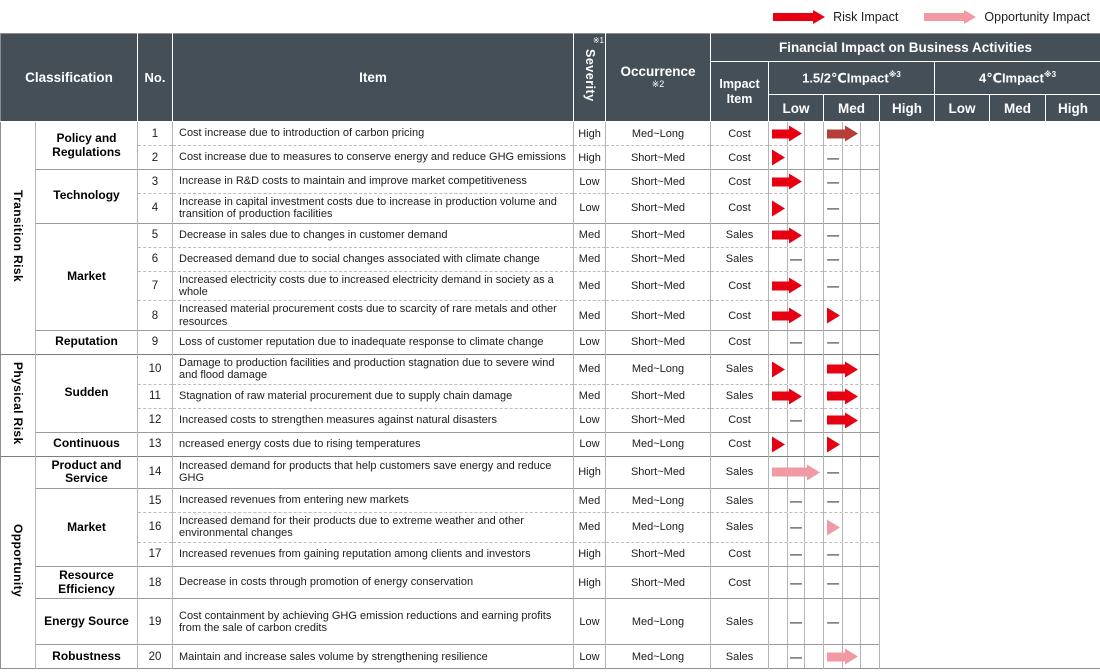 This screenshot has height=672, width=1100. What do you see at coordinates (155, 235) in the screenshot?
I see `row-number: 5` at bounding box center [155, 235].